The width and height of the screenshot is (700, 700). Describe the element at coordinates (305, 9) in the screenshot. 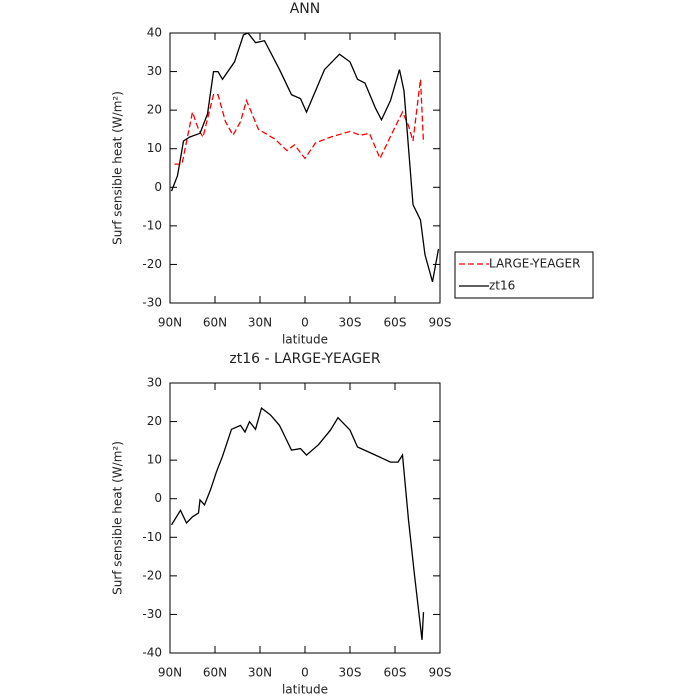

I see `chart-title: ANN` at that location.